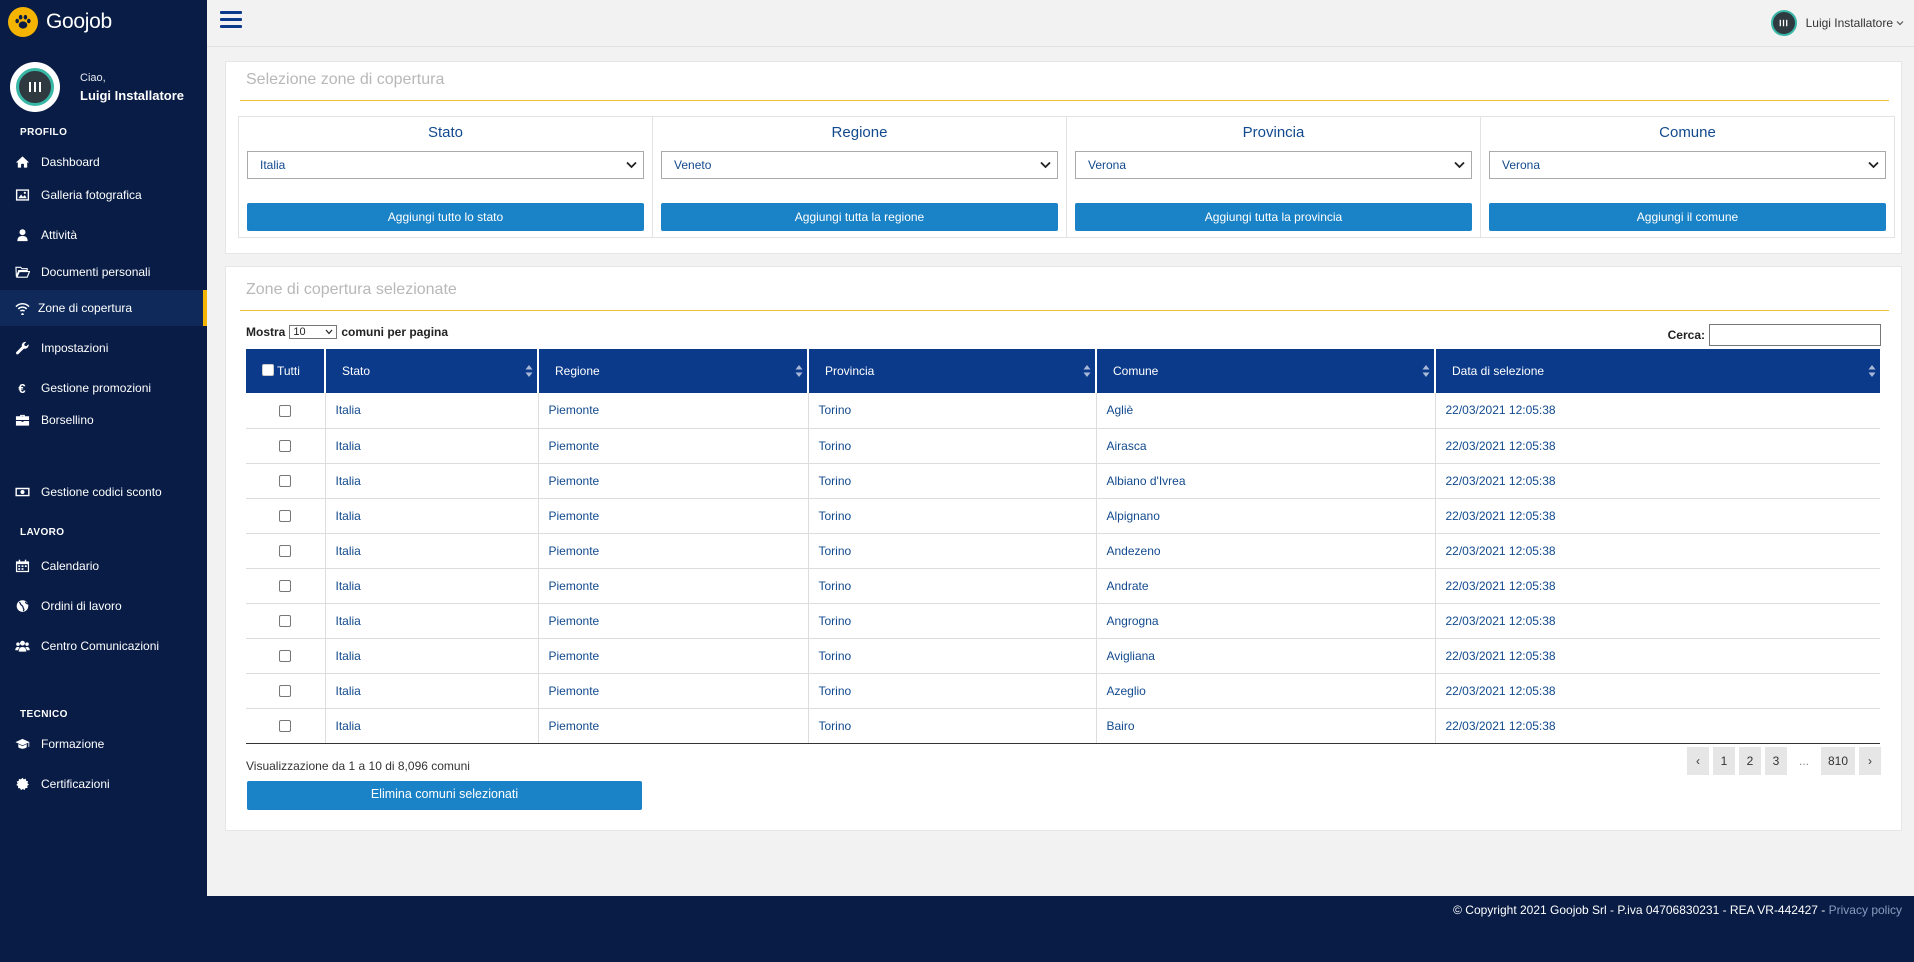  I want to click on filter-stato: Stato Italia Aggiungi tutto lo stato, so click(445, 177).